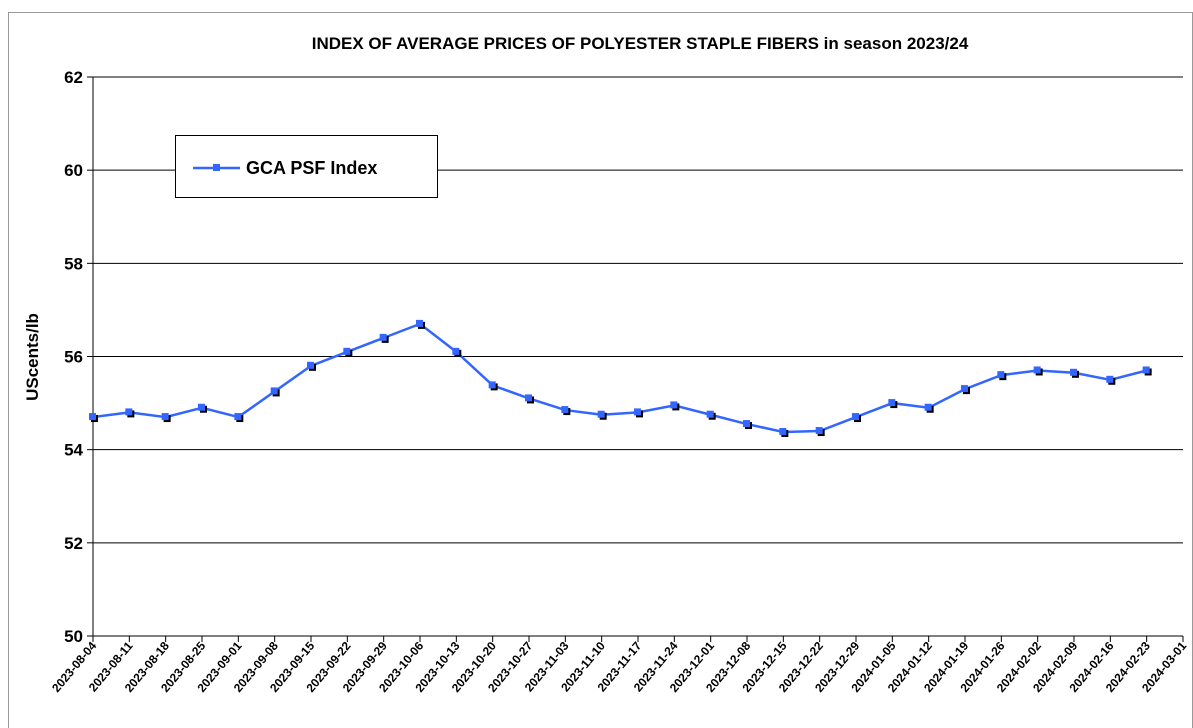 The image size is (1193, 728). What do you see at coordinates (216, 167) in the screenshot?
I see `legend-marker` at bounding box center [216, 167].